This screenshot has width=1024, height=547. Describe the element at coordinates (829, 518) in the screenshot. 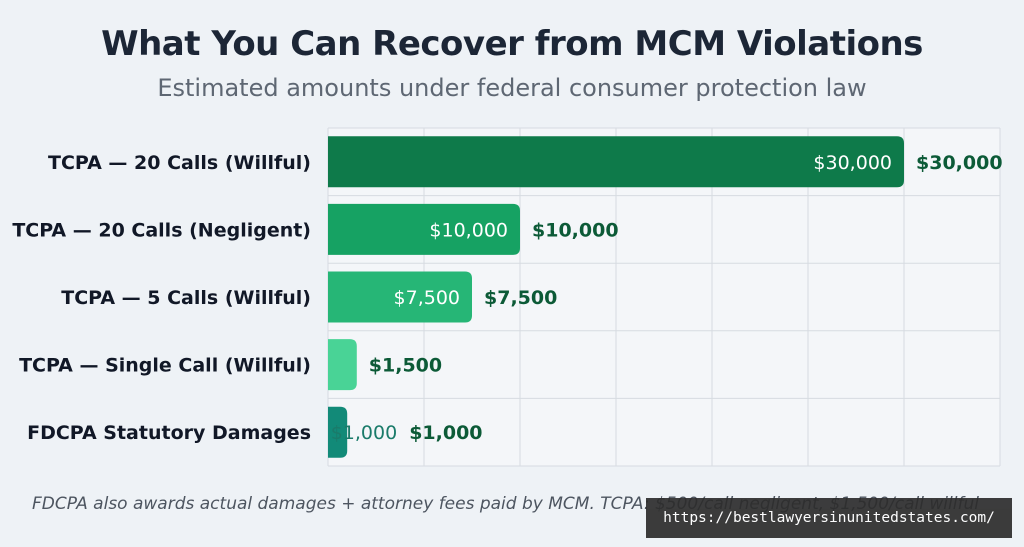

I see `watermark-banner: https://bestlawyersinunitedstates.com/` at that location.